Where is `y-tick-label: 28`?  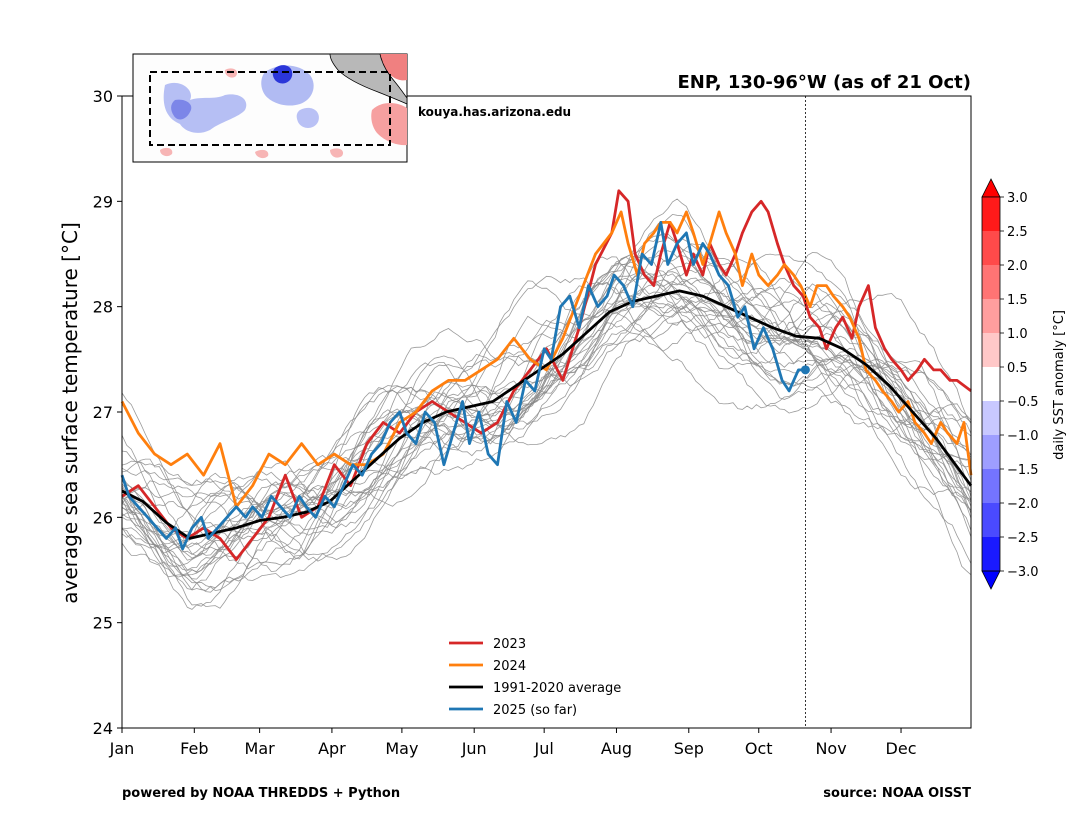 y-tick-label: 28 is located at coordinates (103, 307).